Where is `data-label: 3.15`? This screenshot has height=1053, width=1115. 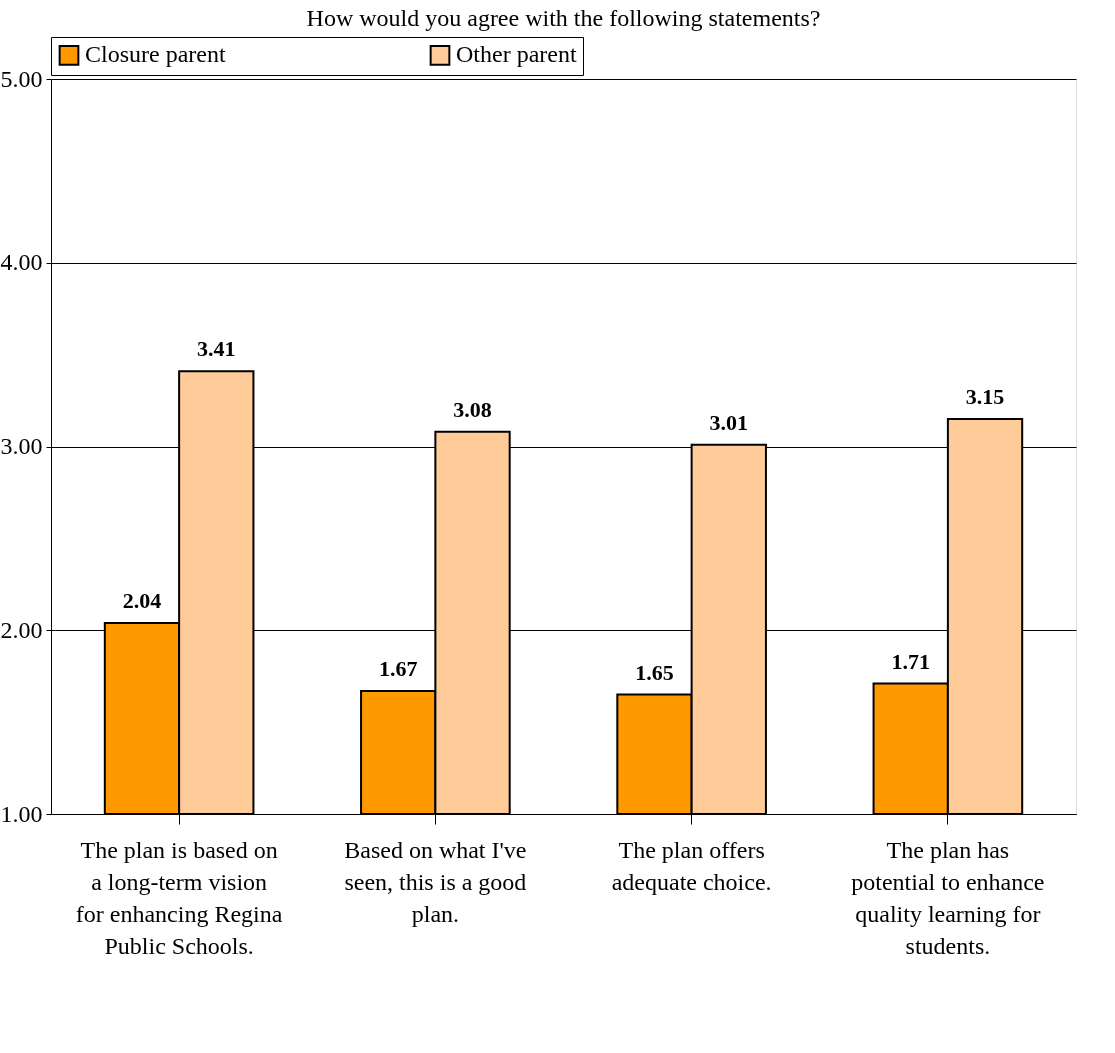
data-label: 3.15 is located at coordinates (985, 396).